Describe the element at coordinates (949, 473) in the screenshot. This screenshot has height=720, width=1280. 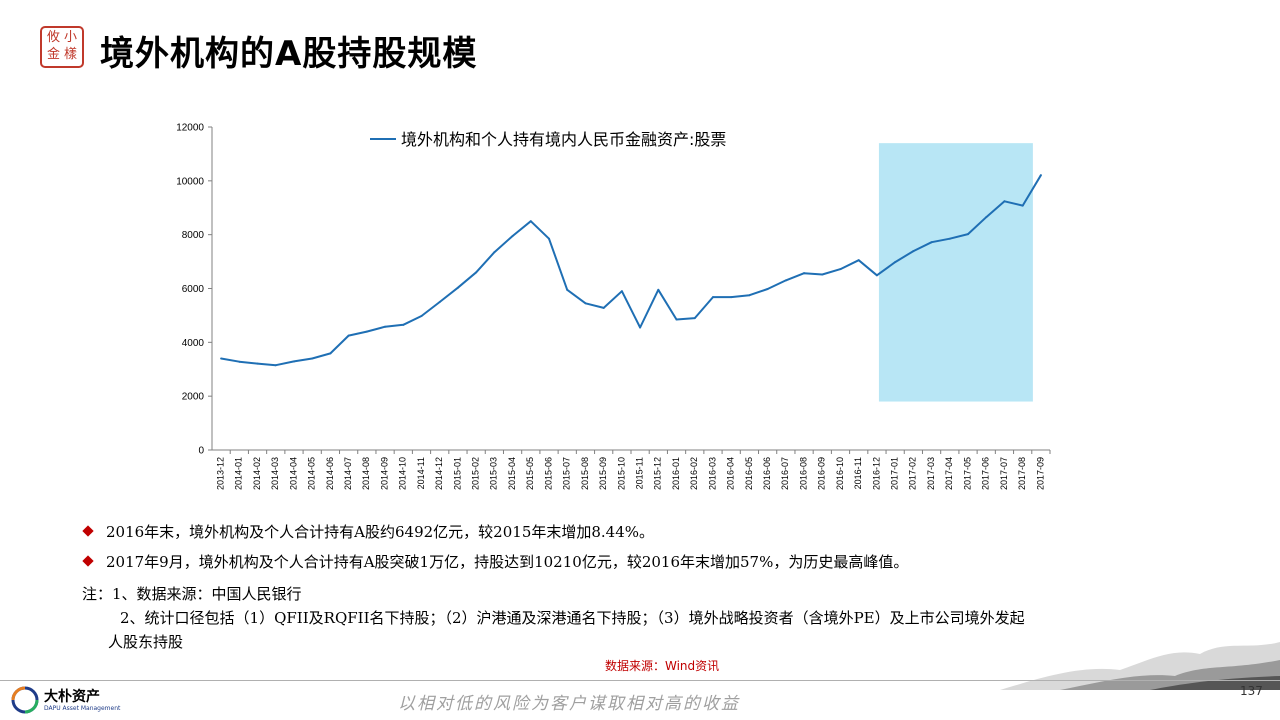
I see `x-tick-label: 2017-04` at that location.